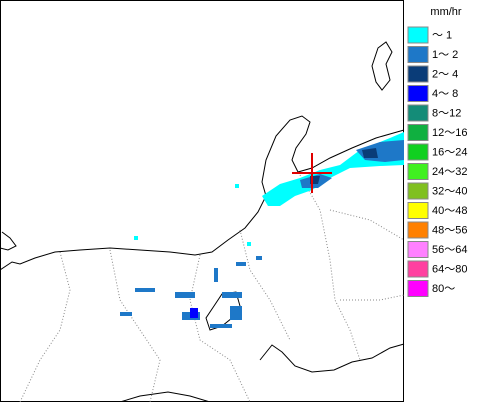 Image resolution: width=484 pixels, height=402 pixels. What do you see at coordinates (449, 152) in the screenshot?
I see `legend-label: 16～24` at bounding box center [449, 152].